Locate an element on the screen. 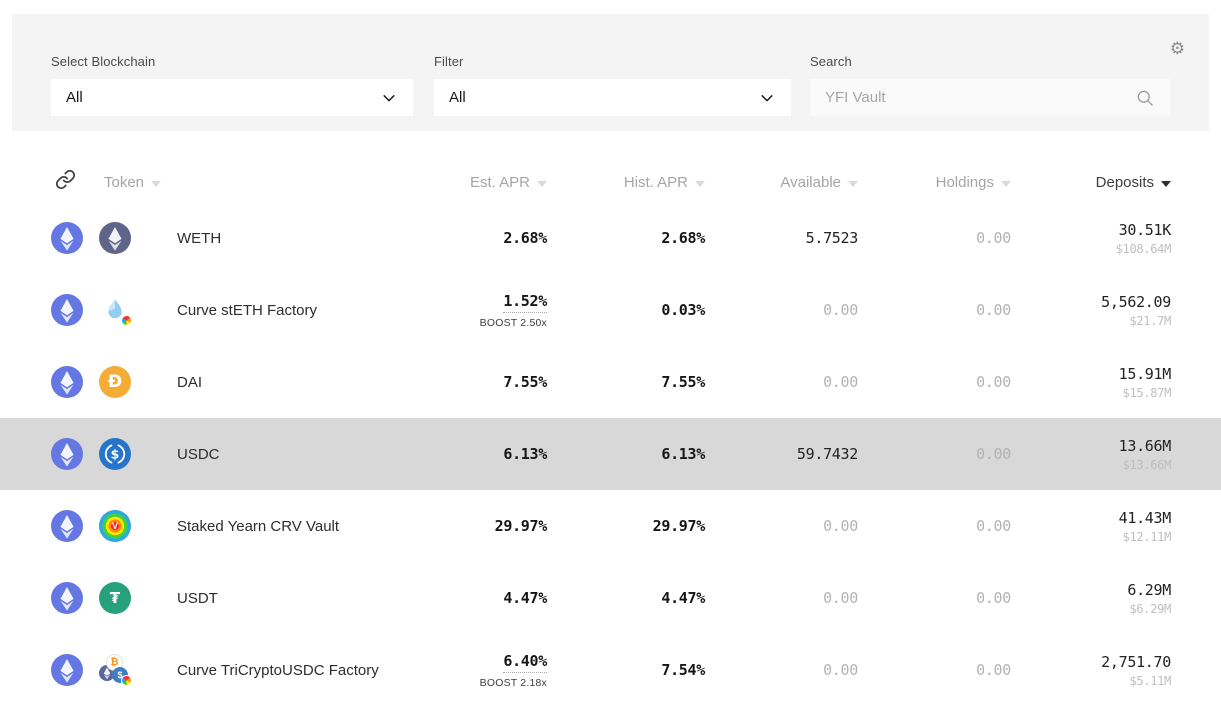 This screenshot has width=1221, height=703. est-apr-cell: 1.52% BOOST 2.50x is located at coordinates (487, 310).